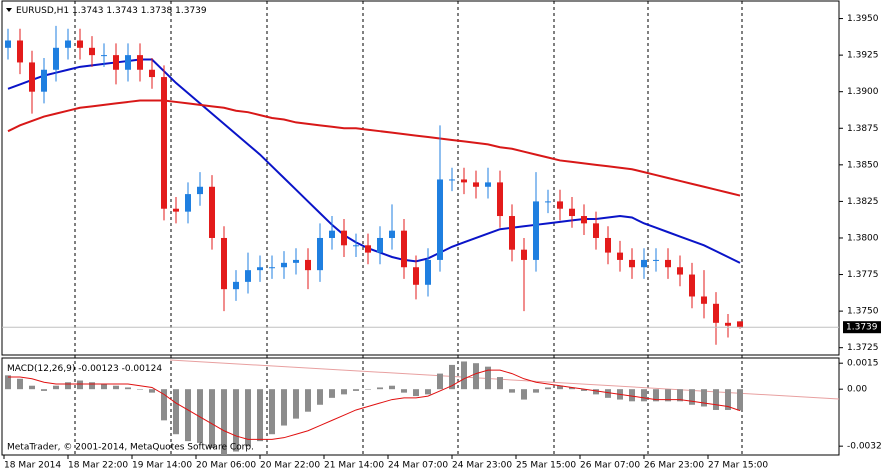  What do you see at coordinates (157, 11) in the screenshot?
I see `low: 1.3738` at bounding box center [157, 11].